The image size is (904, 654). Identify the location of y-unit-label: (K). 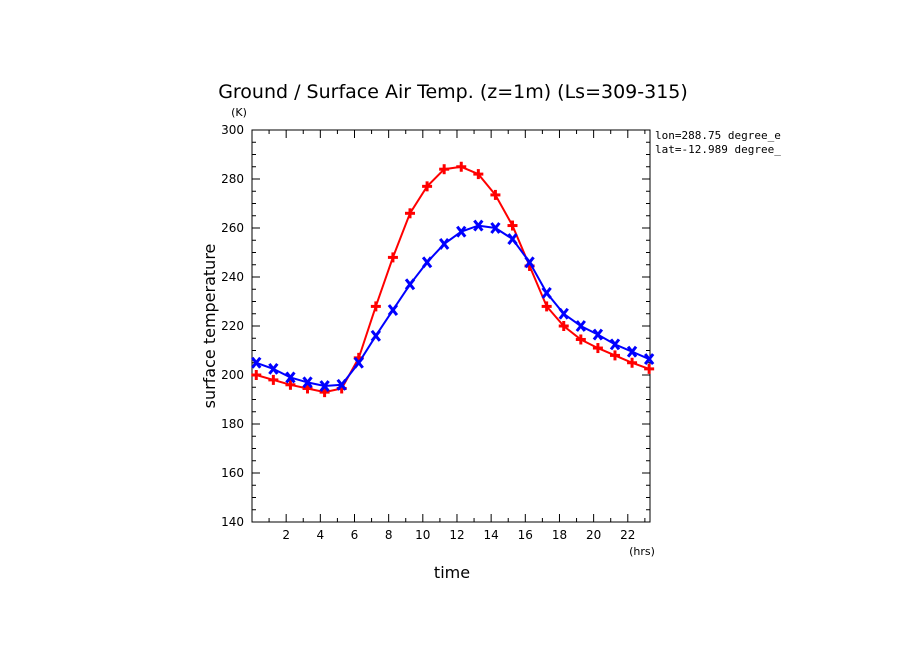
(239, 112).